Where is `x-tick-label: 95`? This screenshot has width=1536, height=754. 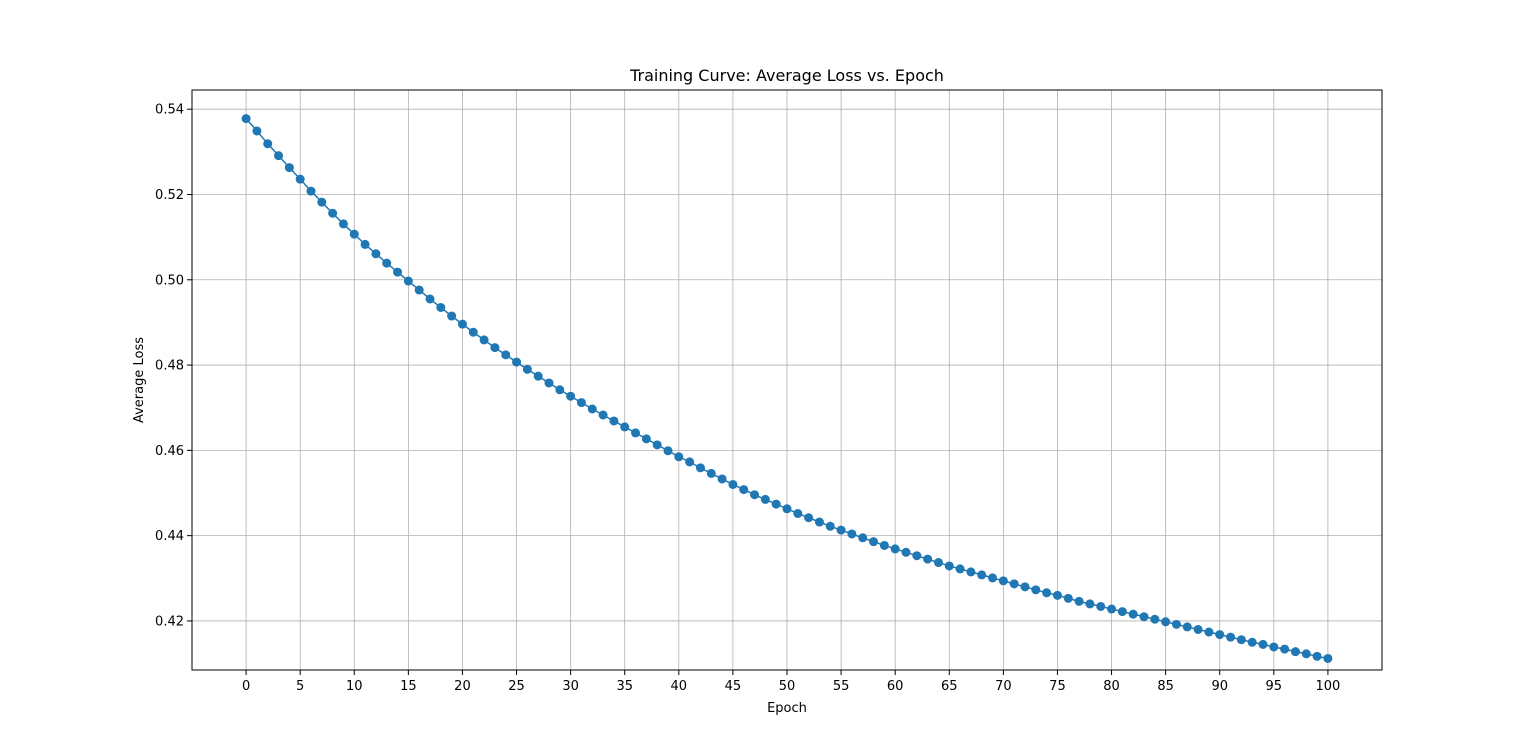
x-tick-label: 95 is located at coordinates (1274, 686).